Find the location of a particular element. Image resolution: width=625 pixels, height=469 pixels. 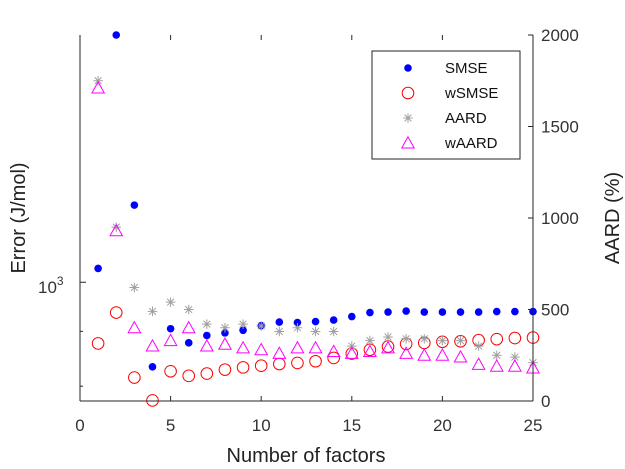

x-tick-label-20: 20 is located at coordinates (442, 425).